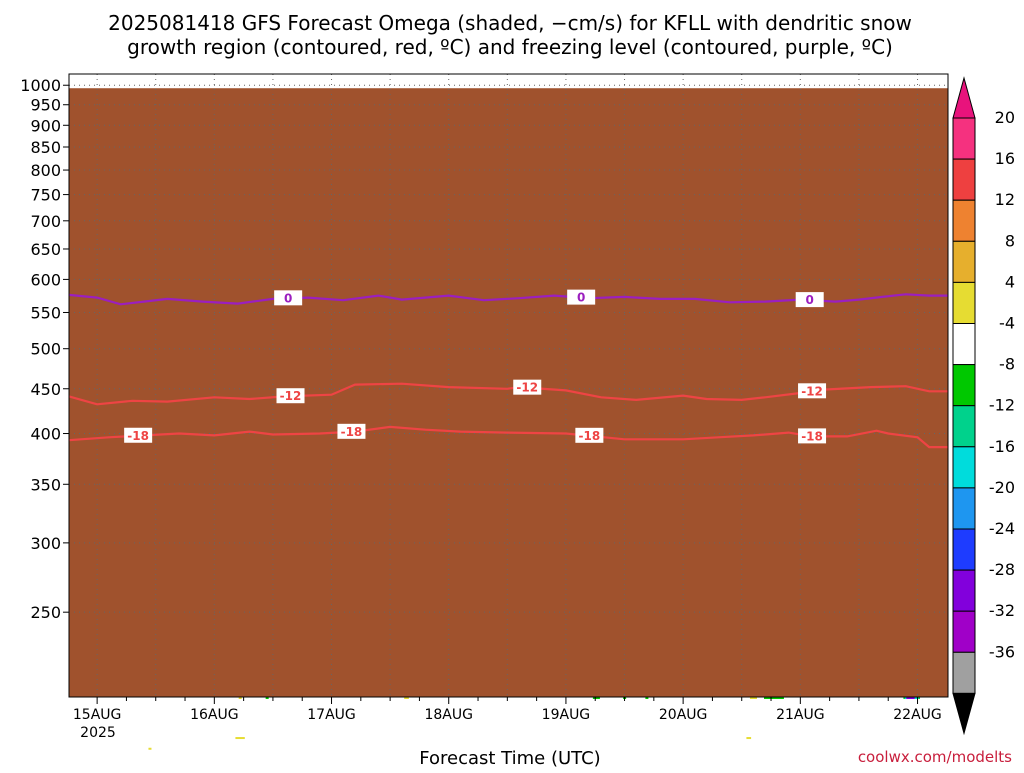 Image resolution: width=1024 pixels, height=773 pixels. What do you see at coordinates (98, 733) in the screenshot?
I see `x-year-label: 2025` at bounding box center [98, 733].